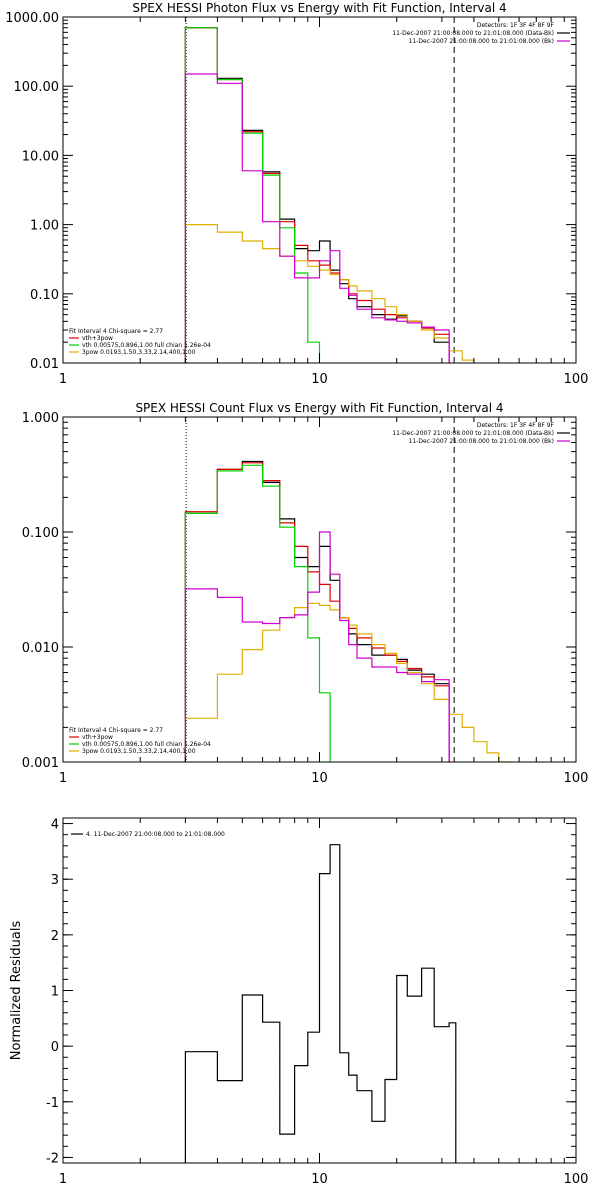  Describe the element at coordinates (40, 156) in the screenshot. I see `y-tick-label: 10.00` at that location.